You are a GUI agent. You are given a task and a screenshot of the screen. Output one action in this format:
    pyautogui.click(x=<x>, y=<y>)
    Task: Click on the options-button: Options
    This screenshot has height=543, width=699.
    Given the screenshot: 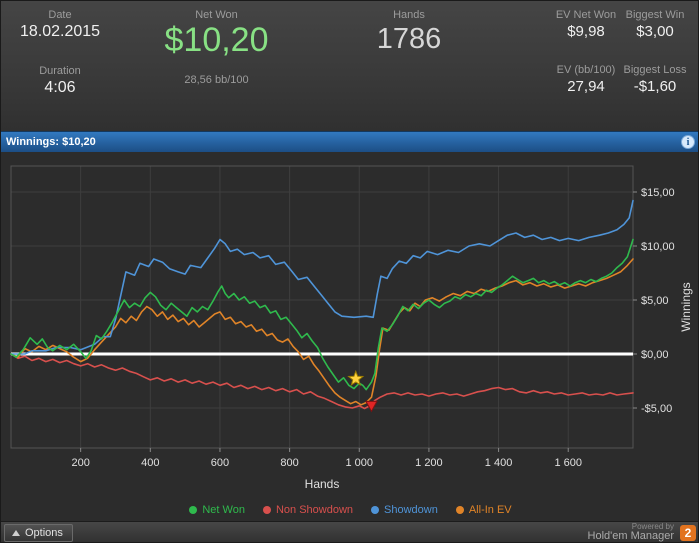 What is the action you would take?
    pyautogui.click(x=38, y=533)
    